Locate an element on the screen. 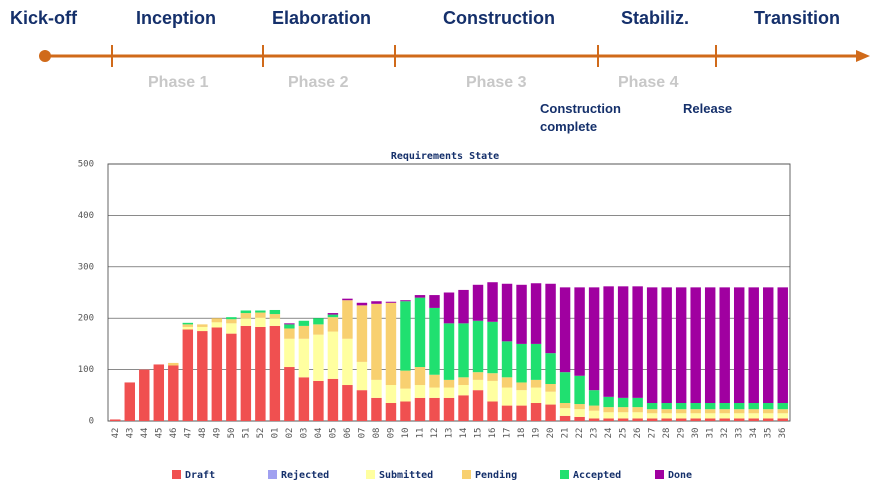 This screenshot has height=483, width=871. x-tick-label: 12 is located at coordinates (435, 433).